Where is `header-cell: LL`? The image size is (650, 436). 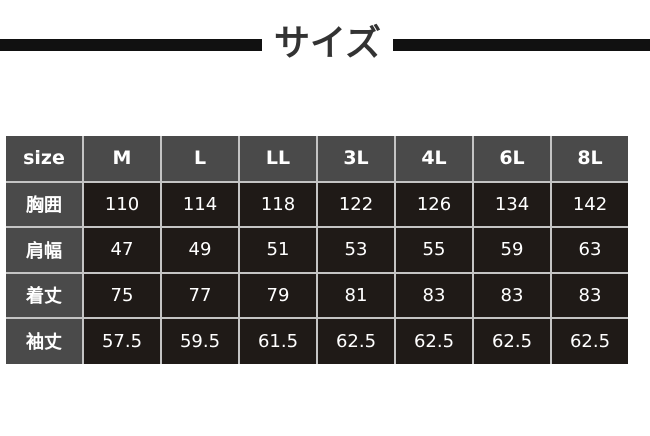 header-cell: LL is located at coordinates (278, 159).